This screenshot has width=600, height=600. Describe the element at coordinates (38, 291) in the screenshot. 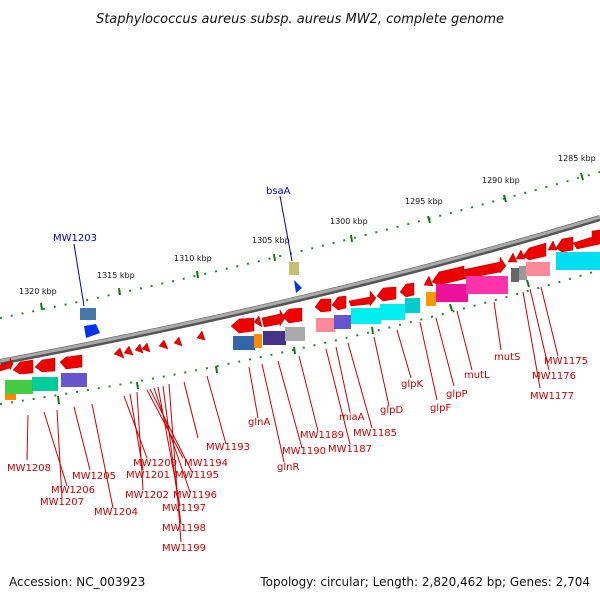

I see `scale-label-1320: 1320 kbp` at that location.